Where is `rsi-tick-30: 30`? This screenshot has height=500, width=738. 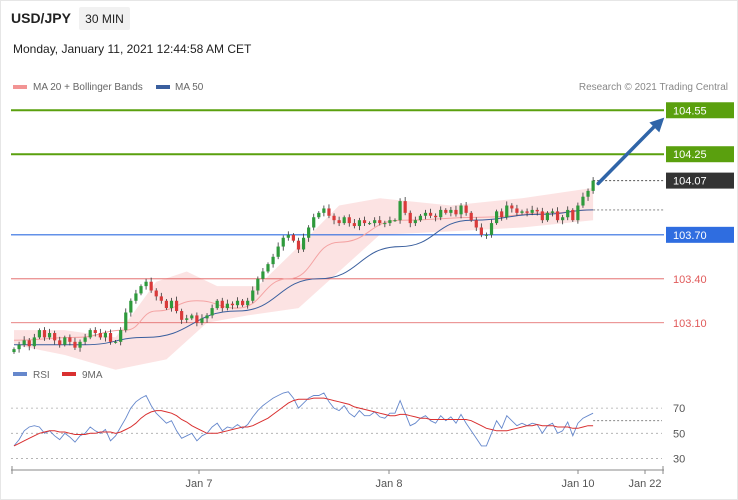
rsi-tick-30: 30 is located at coordinates (679, 459).